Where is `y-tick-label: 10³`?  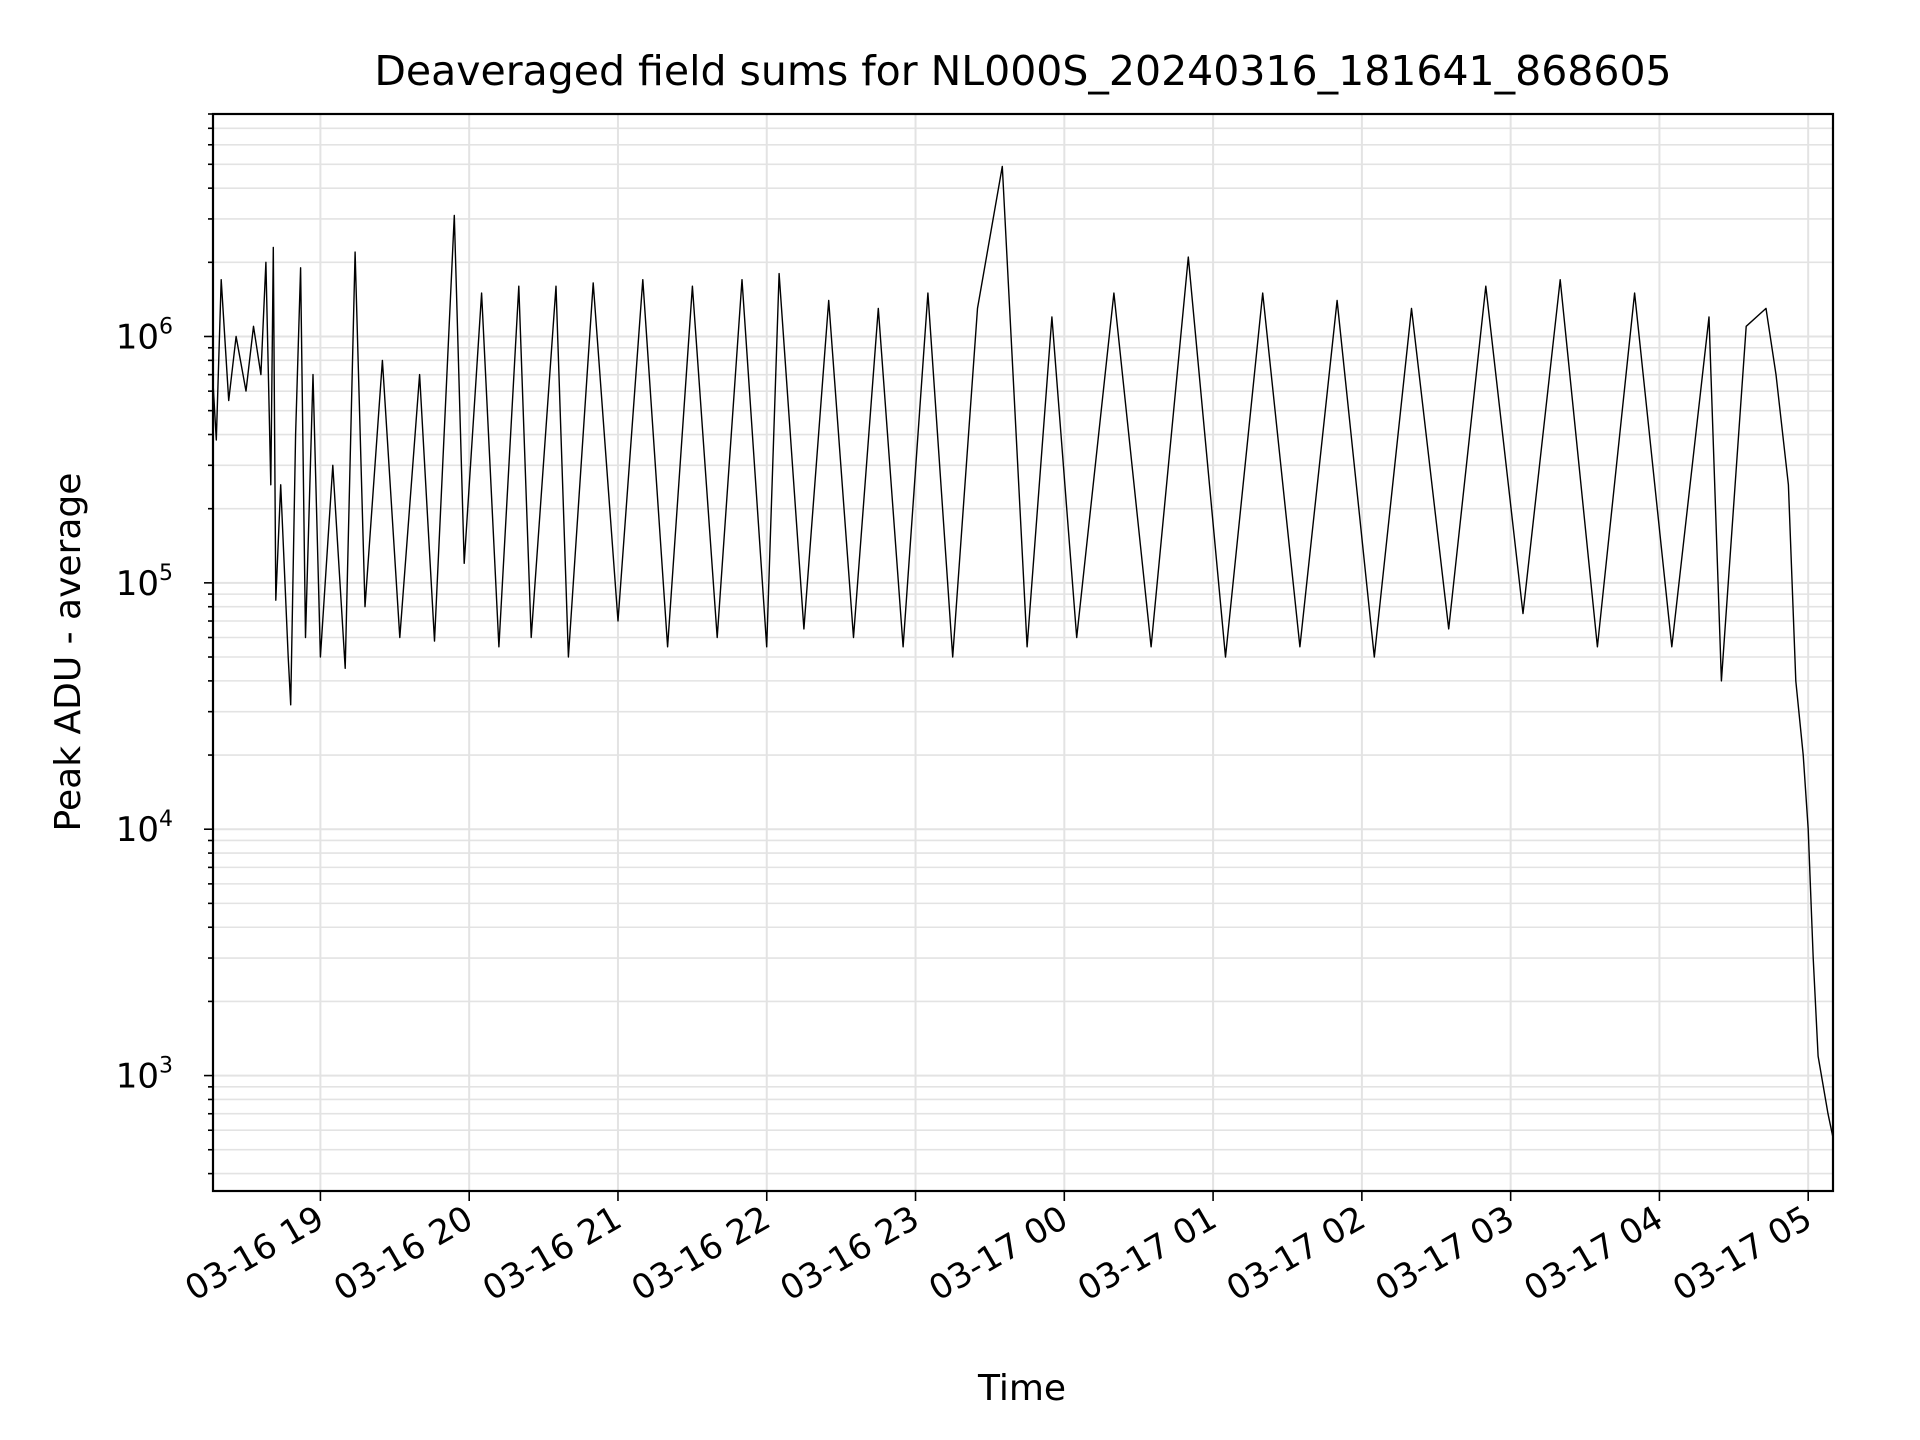 y-tick-label: 10³ is located at coordinates (144, 1075).